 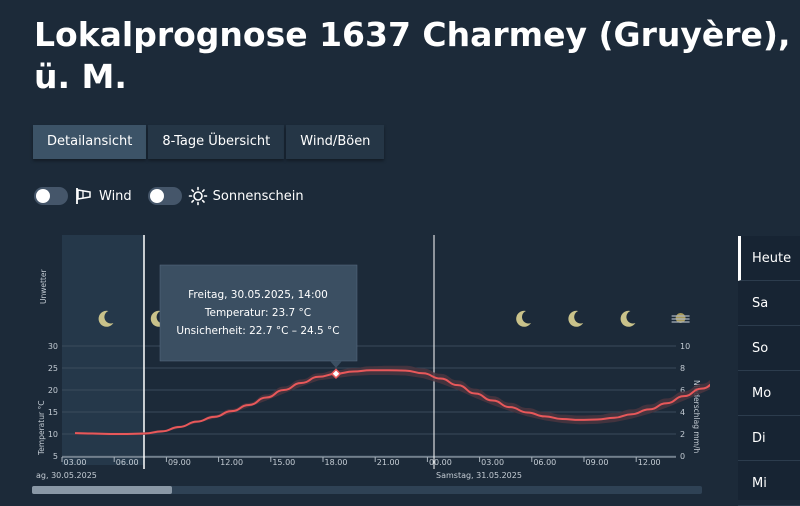 I want to click on sidebar-item-sa: Sa, so click(x=769, y=303).